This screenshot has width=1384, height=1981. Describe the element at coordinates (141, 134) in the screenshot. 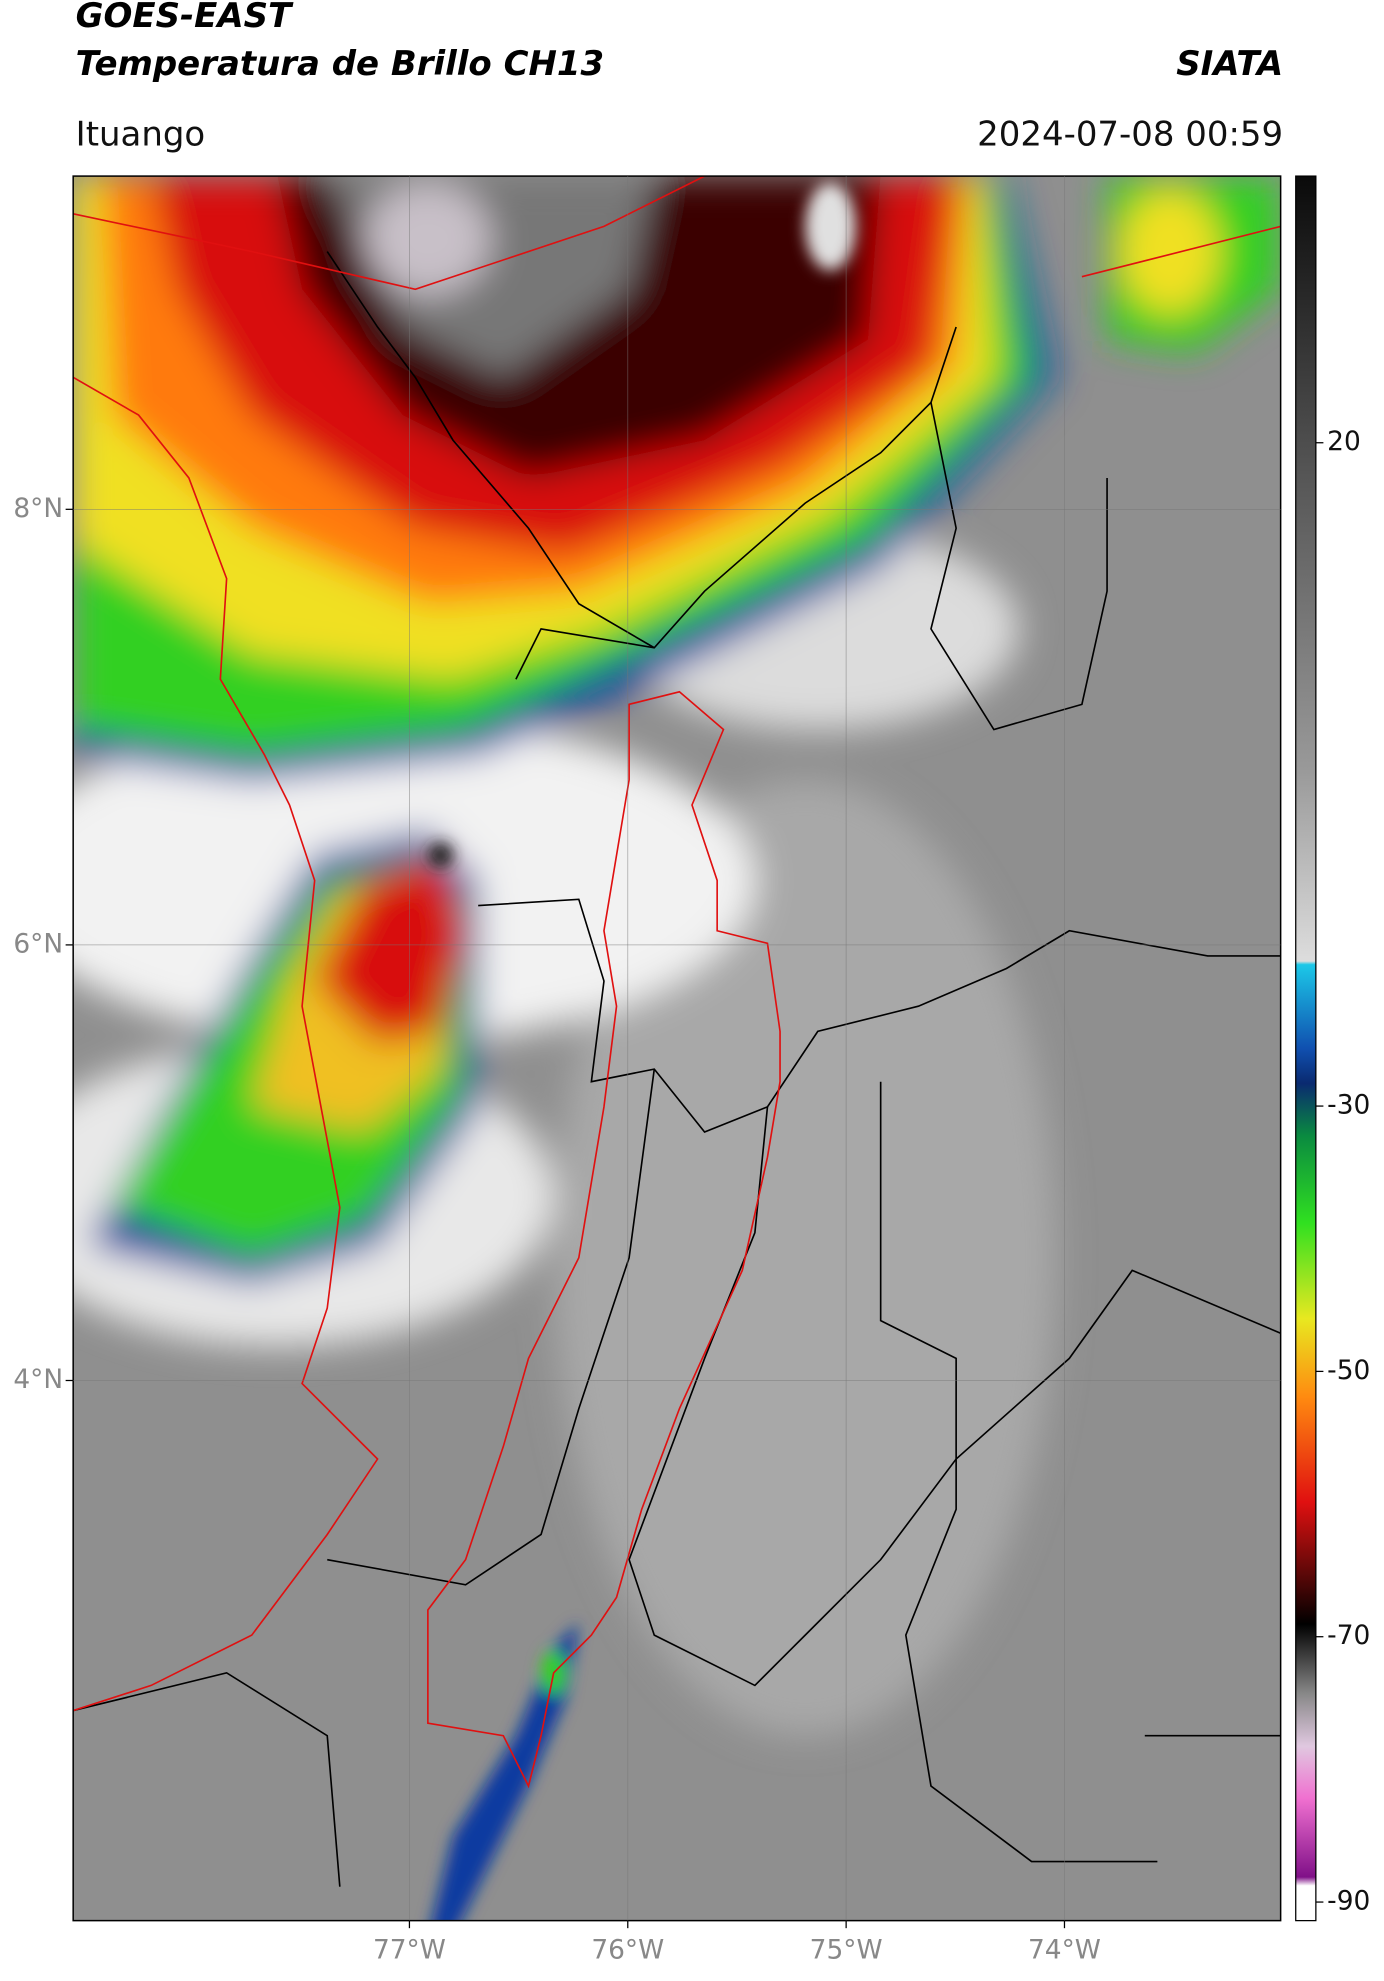

I see `location: Ituango` at that location.